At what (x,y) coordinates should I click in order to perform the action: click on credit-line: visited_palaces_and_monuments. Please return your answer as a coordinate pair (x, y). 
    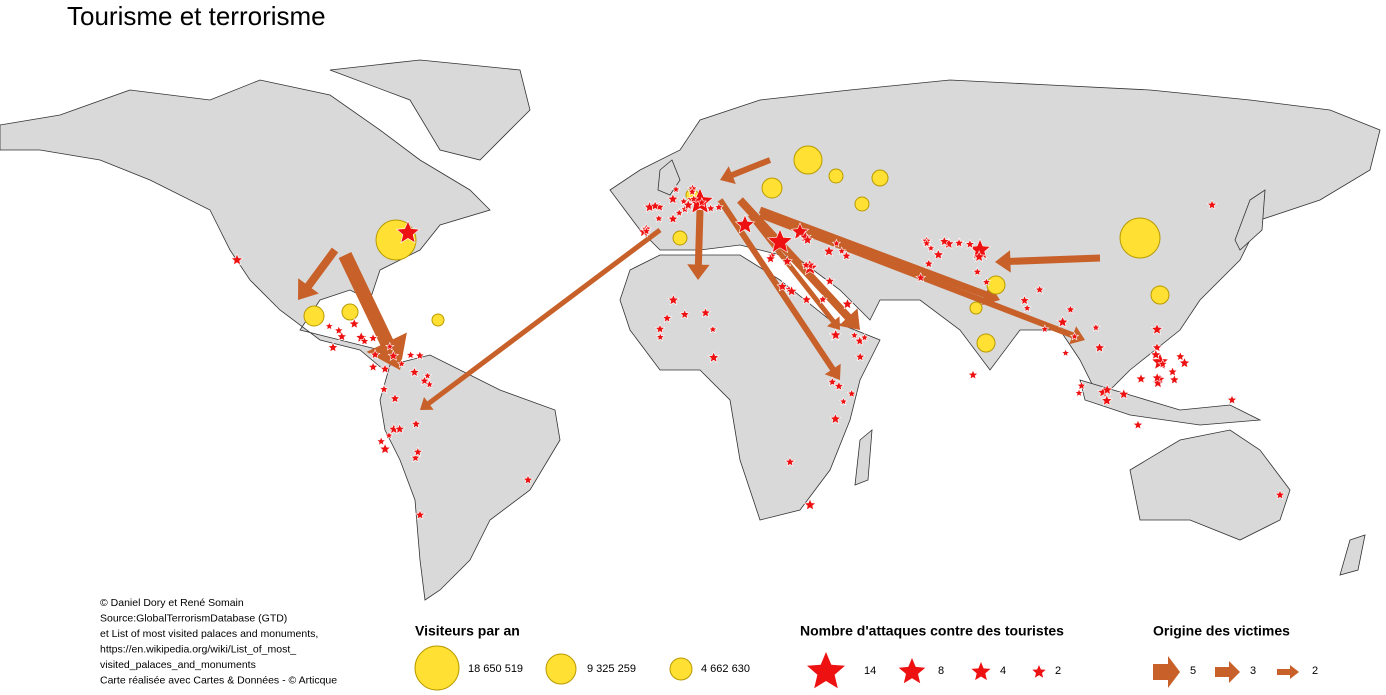
    Looking at the image, I should click on (178, 665).